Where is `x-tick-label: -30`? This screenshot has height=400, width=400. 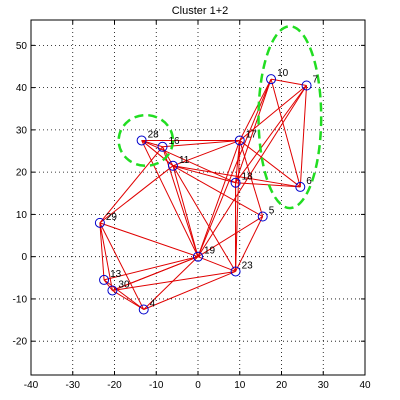 x-tick-label: -30 is located at coordinates (73, 385).